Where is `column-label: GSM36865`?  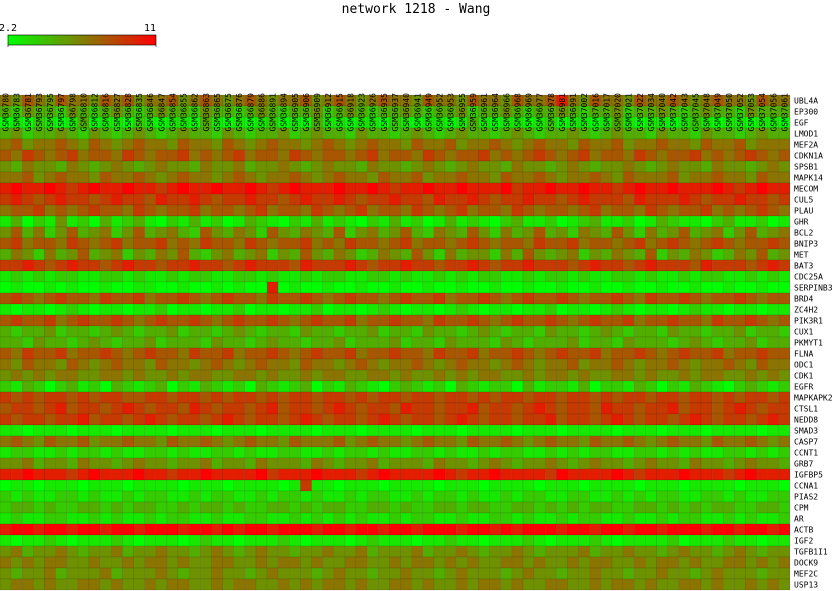
column-label: GSM36865 is located at coordinates (217, 112).